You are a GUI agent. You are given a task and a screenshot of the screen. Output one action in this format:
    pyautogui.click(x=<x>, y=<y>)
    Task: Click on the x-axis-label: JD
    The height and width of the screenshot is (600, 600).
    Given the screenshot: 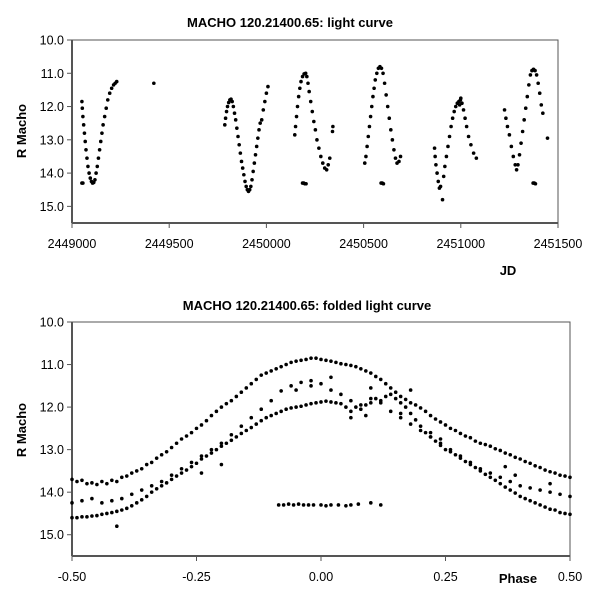 What is the action you would take?
    pyautogui.click(x=508, y=270)
    